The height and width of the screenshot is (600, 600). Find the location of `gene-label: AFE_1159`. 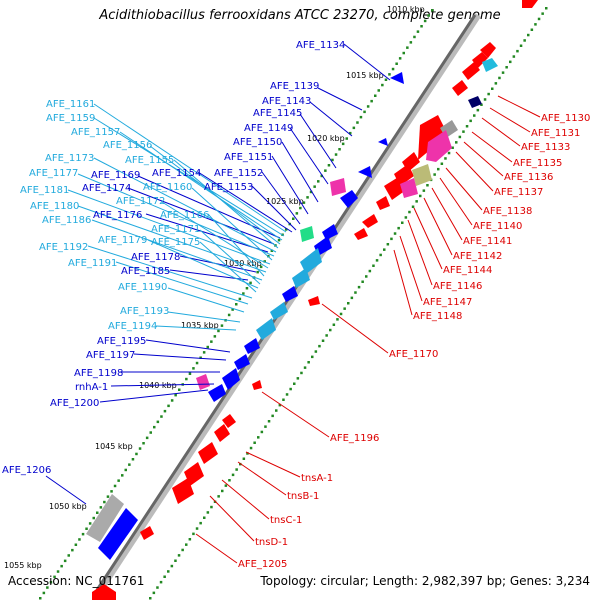

gene-label: AFE_1159 is located at coordinates (70, 118).